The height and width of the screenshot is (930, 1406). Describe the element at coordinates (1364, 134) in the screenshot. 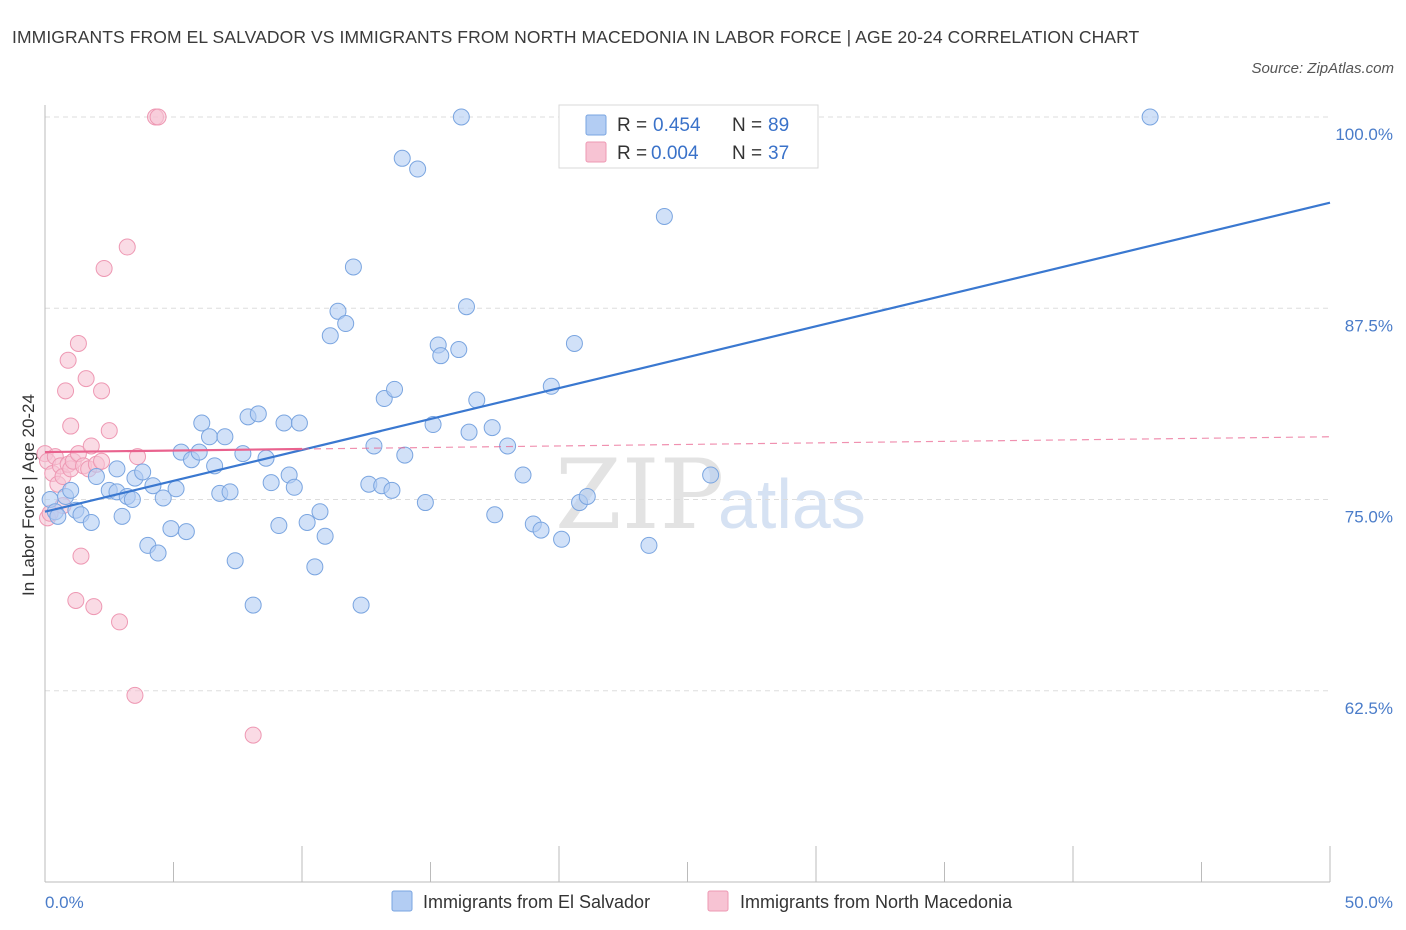

I see `y-tick-label: 100.0%` at that location.